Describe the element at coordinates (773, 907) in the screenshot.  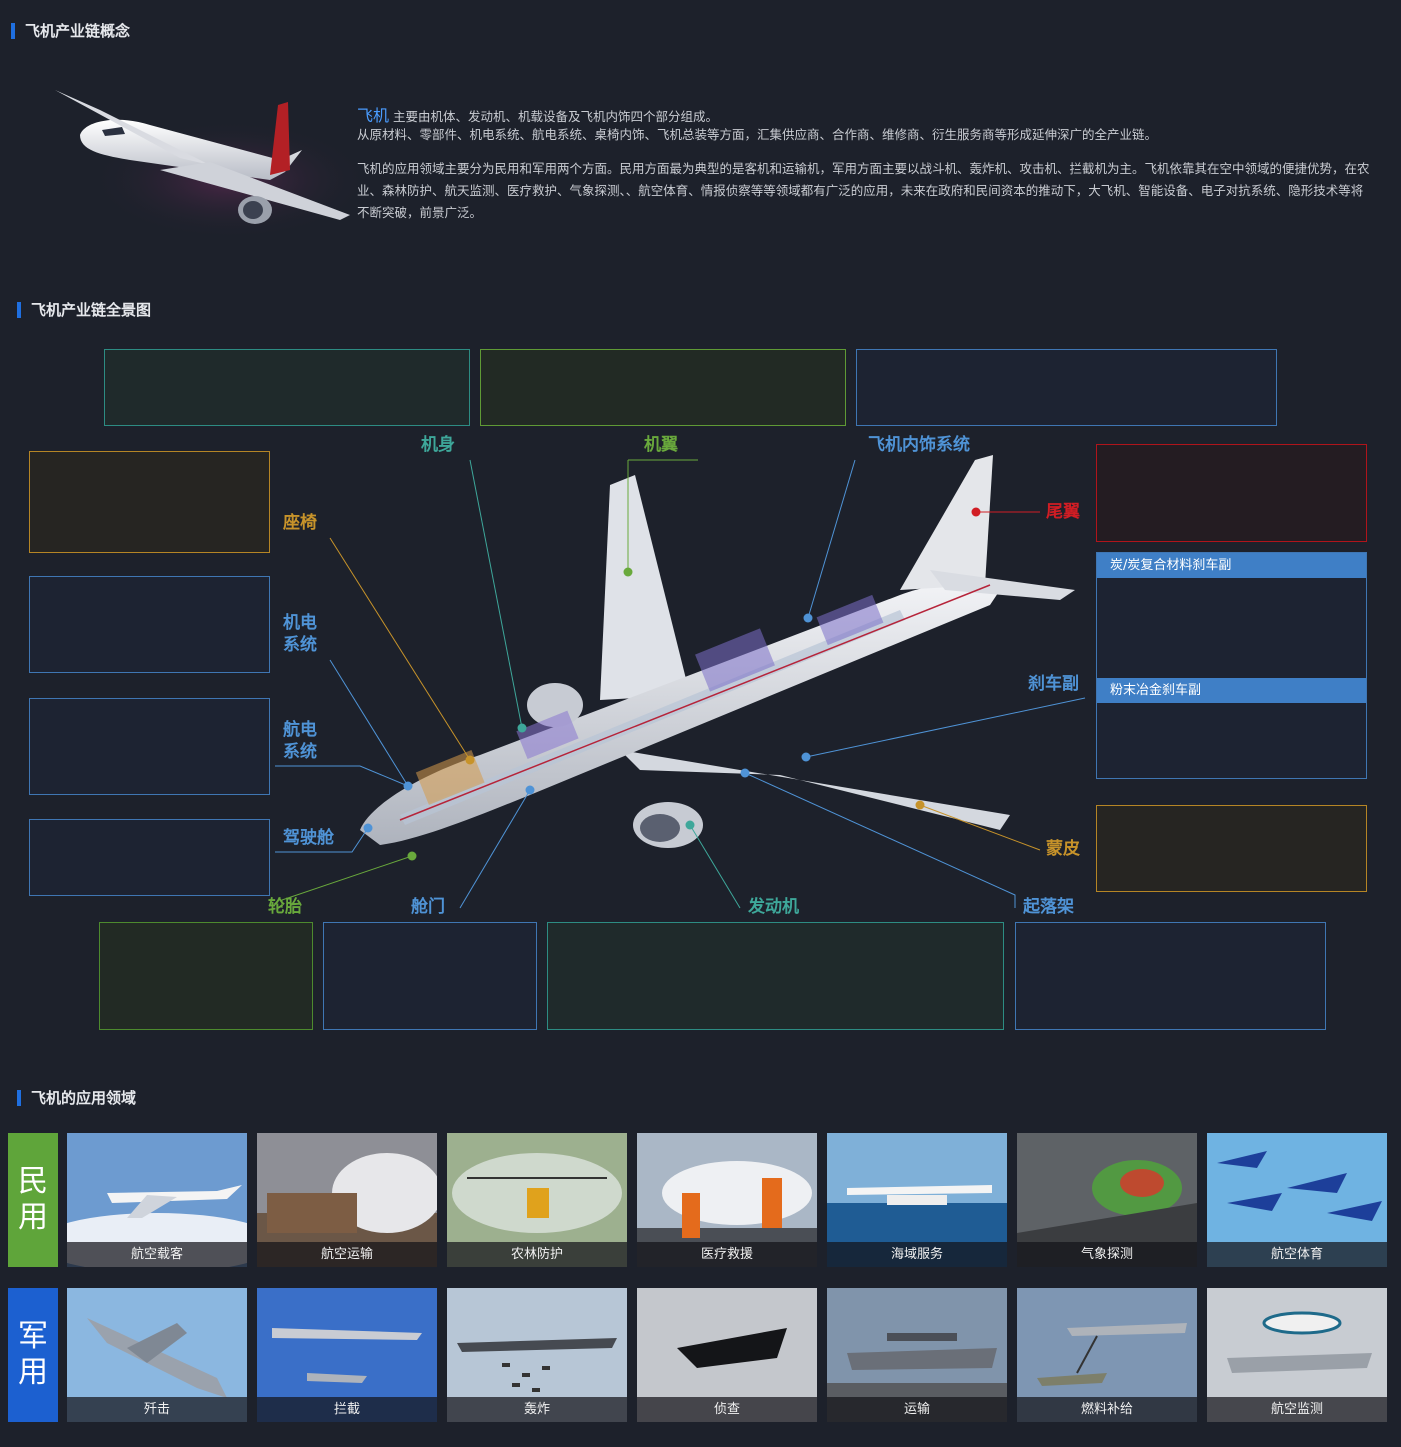
I see `label-engine: 发动机` at that location.